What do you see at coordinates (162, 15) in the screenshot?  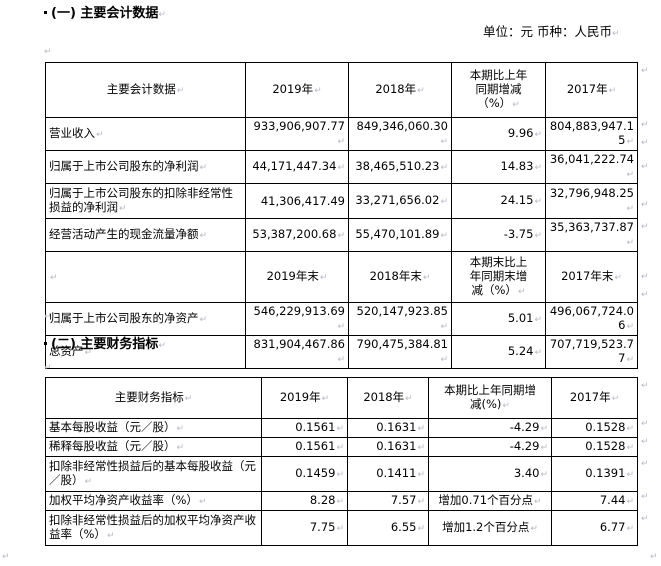 I see `paragraph-mark-icon: ↵` at bounding box center [162, 15].